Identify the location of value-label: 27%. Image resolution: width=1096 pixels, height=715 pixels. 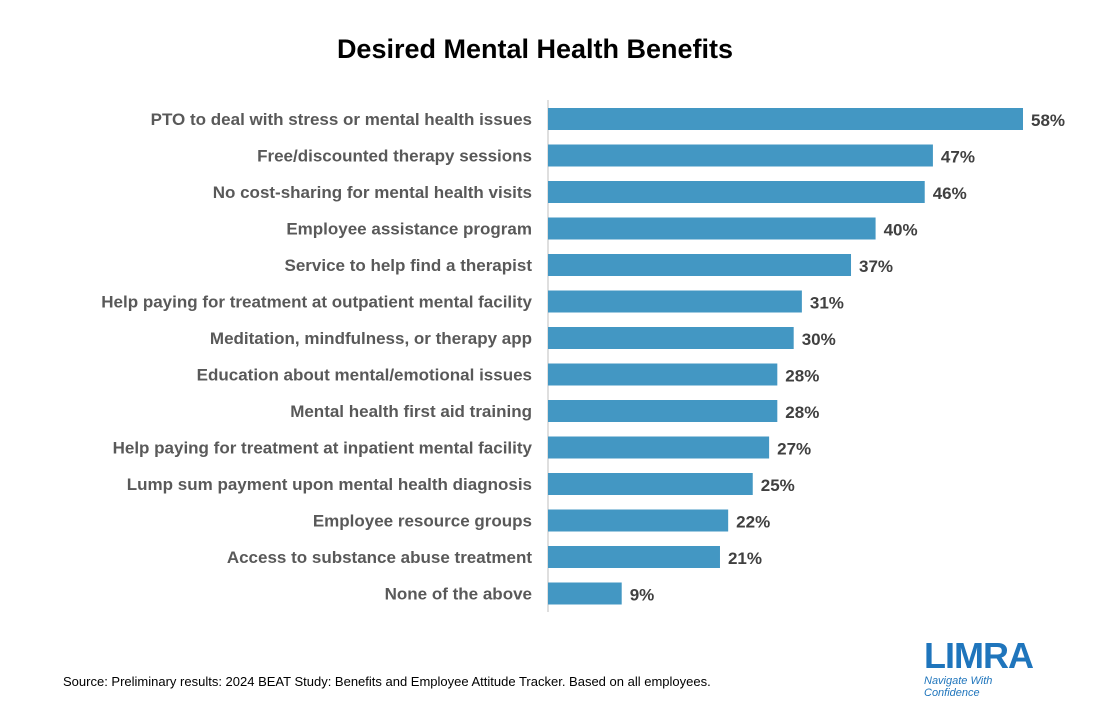
(794, 449).